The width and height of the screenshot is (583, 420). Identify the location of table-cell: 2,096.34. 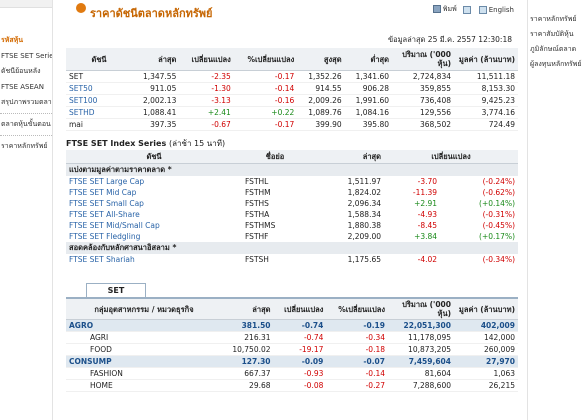
(364, 203).